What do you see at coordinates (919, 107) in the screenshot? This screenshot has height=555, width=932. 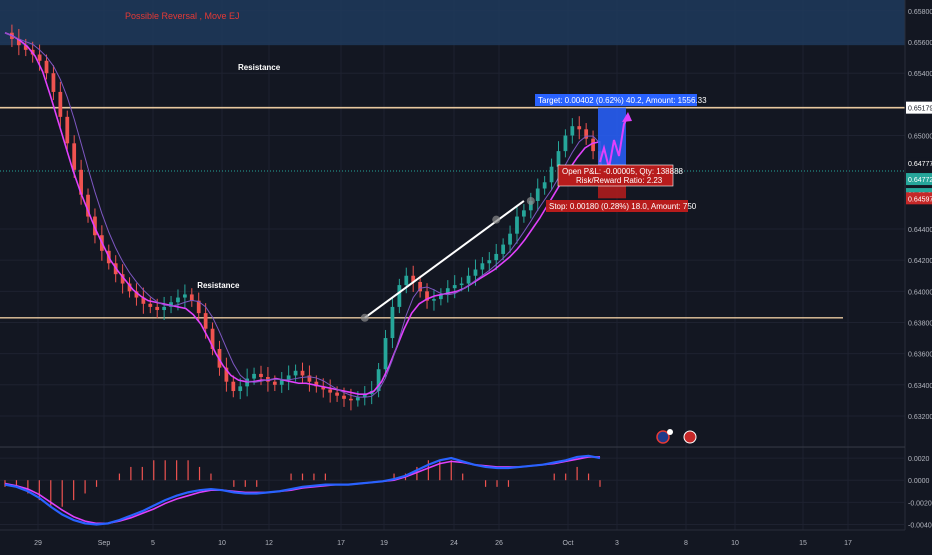 I see `price-tag-resistance-level` at bounding box center [919, 107].